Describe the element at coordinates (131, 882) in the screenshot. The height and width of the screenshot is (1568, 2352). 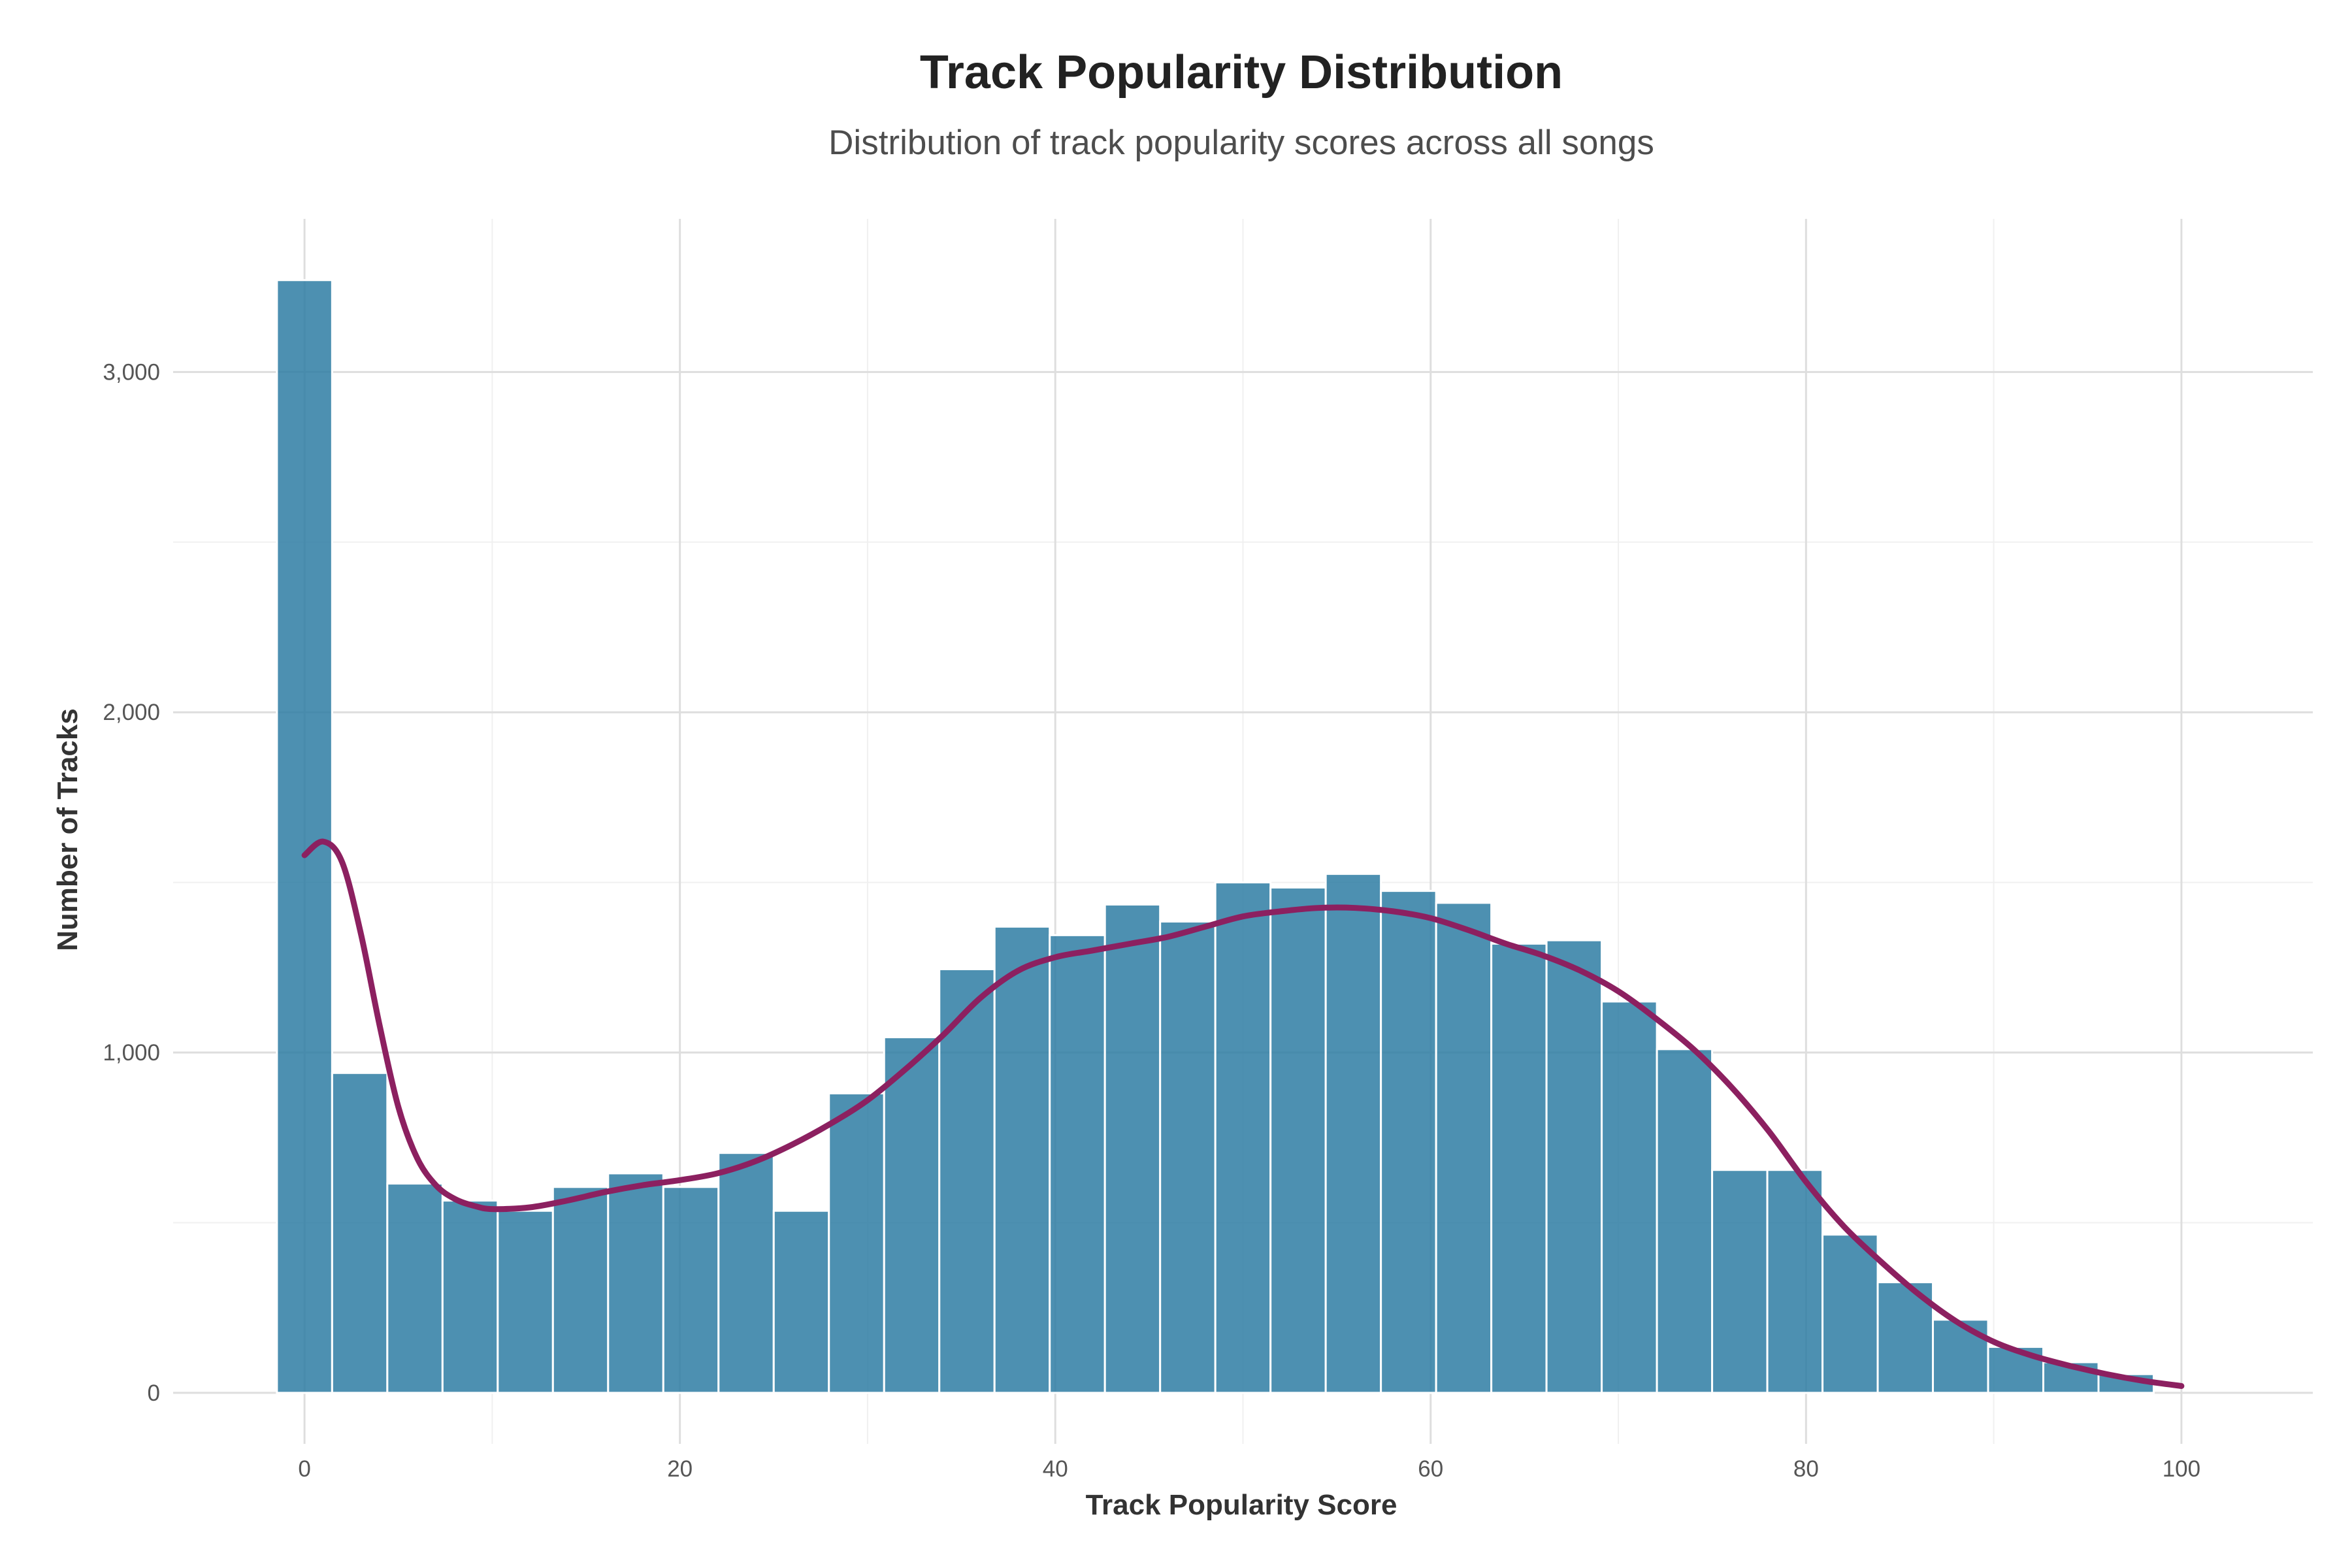
I see `y-axis-ticks: 0 1,000 2,000 3,000` at that location.